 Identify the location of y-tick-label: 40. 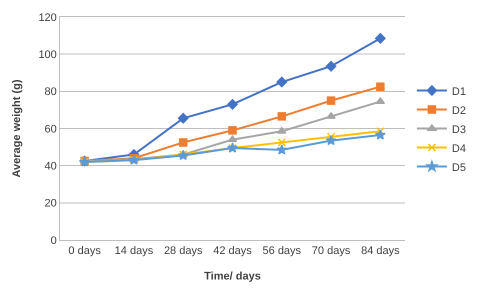
(50, 166).